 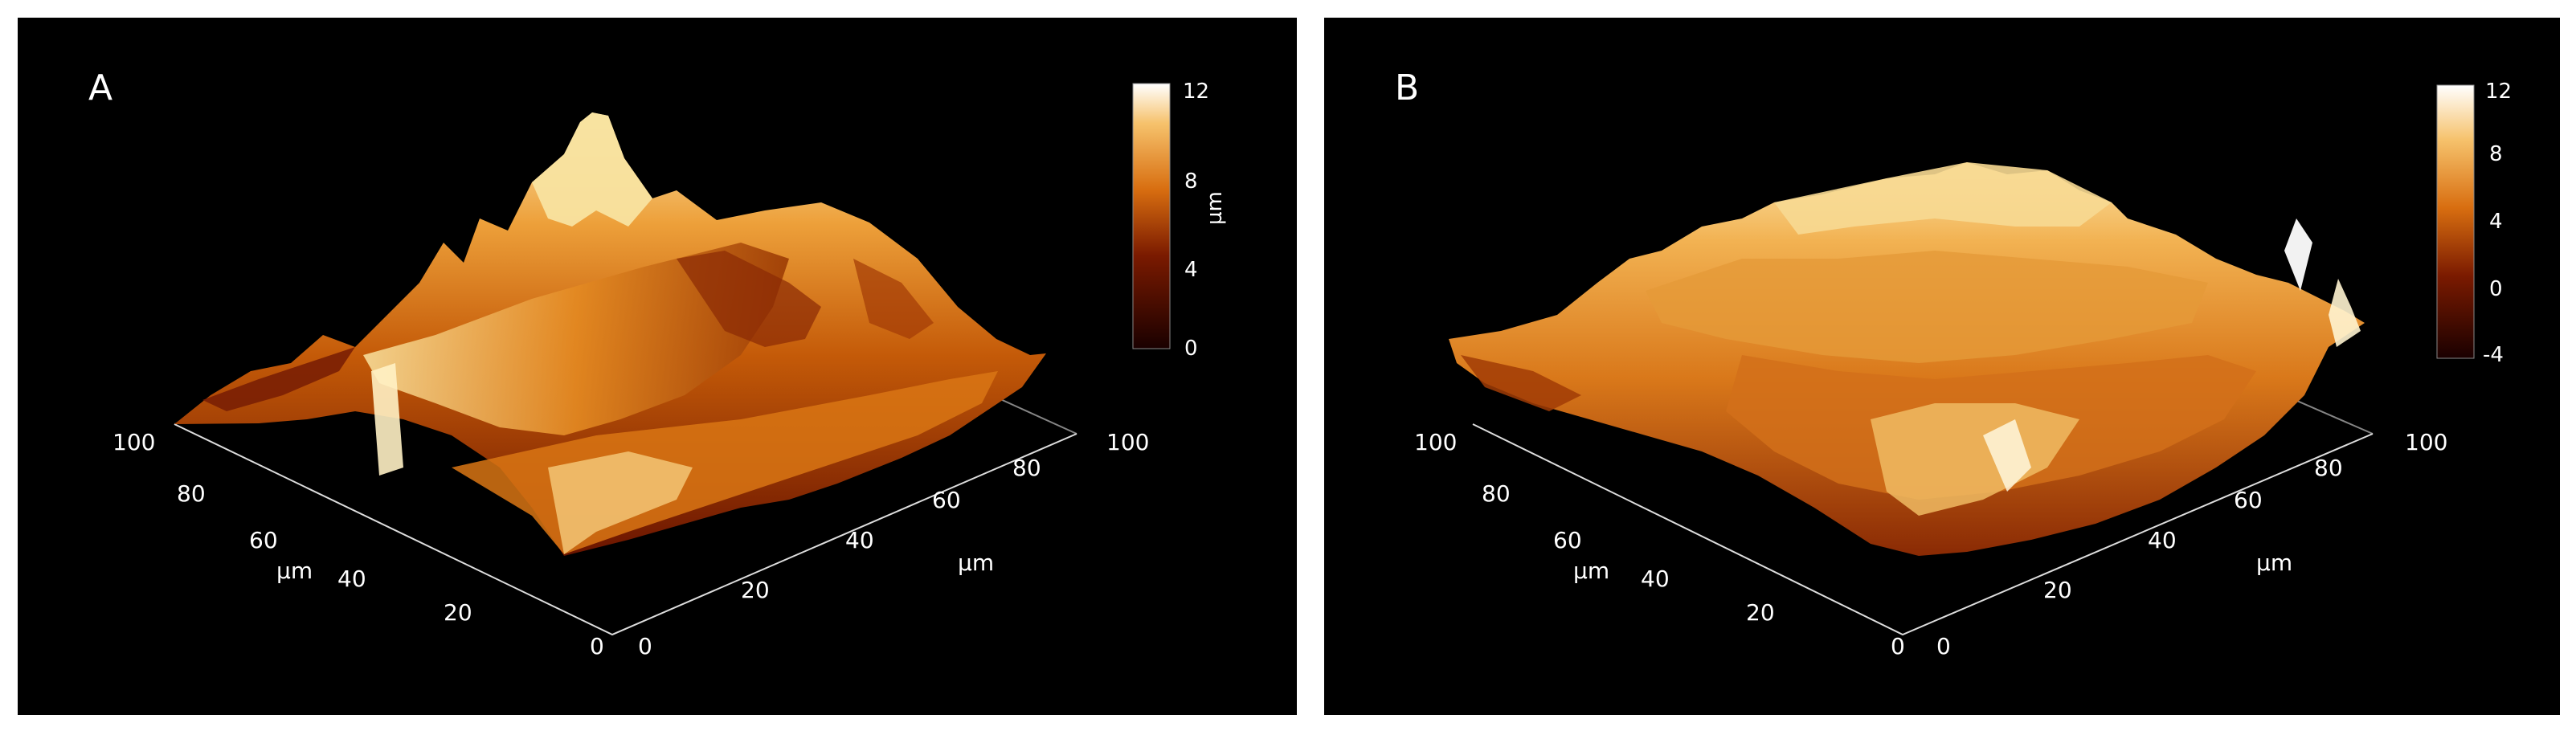 What do you see at coordinates (2191, 544) in the screenshot?
I see `right-axis-b: 0 20 40 60 80 100 µm` at bounding box center [2191, 544].